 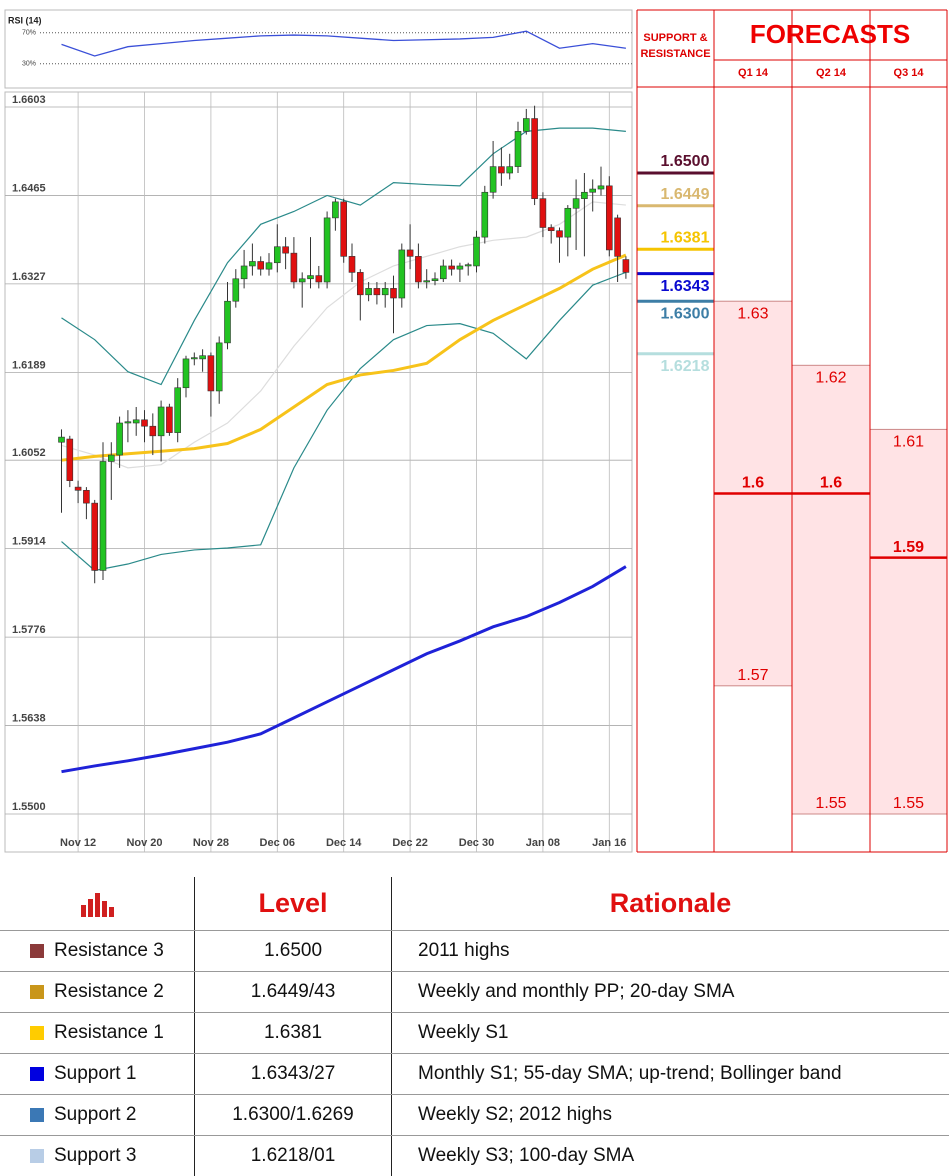 I want to click on level-cell: Support 3, so click(x=97, y=1156).